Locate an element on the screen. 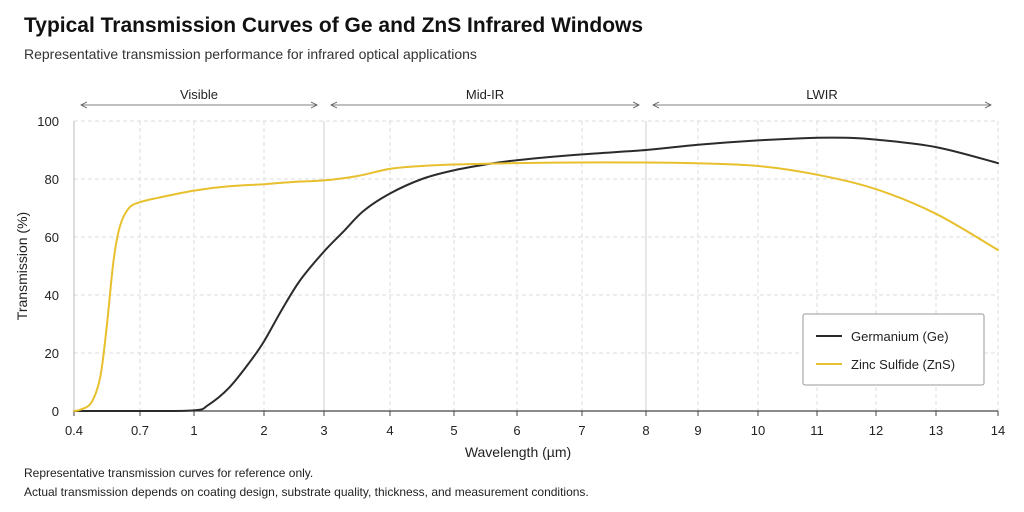 This screenshot has width=1024, height=512. x-tick-label: 3 is located at coordinates (323, 430).